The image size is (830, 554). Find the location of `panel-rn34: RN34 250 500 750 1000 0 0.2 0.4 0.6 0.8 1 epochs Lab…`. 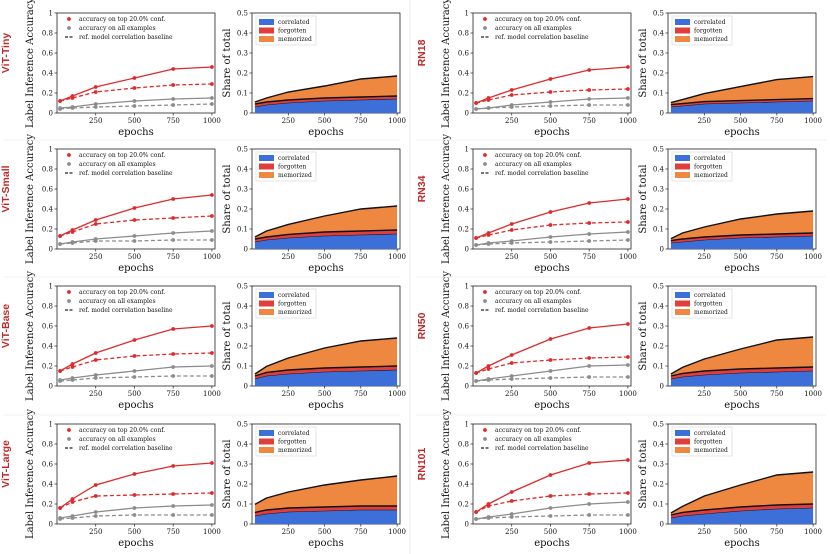

panel-rn34: RN34 250 500 750 1000 0 0.2 0.4 0.6 0.8 1 epochs Lab… is located at coordinates (619, 204).